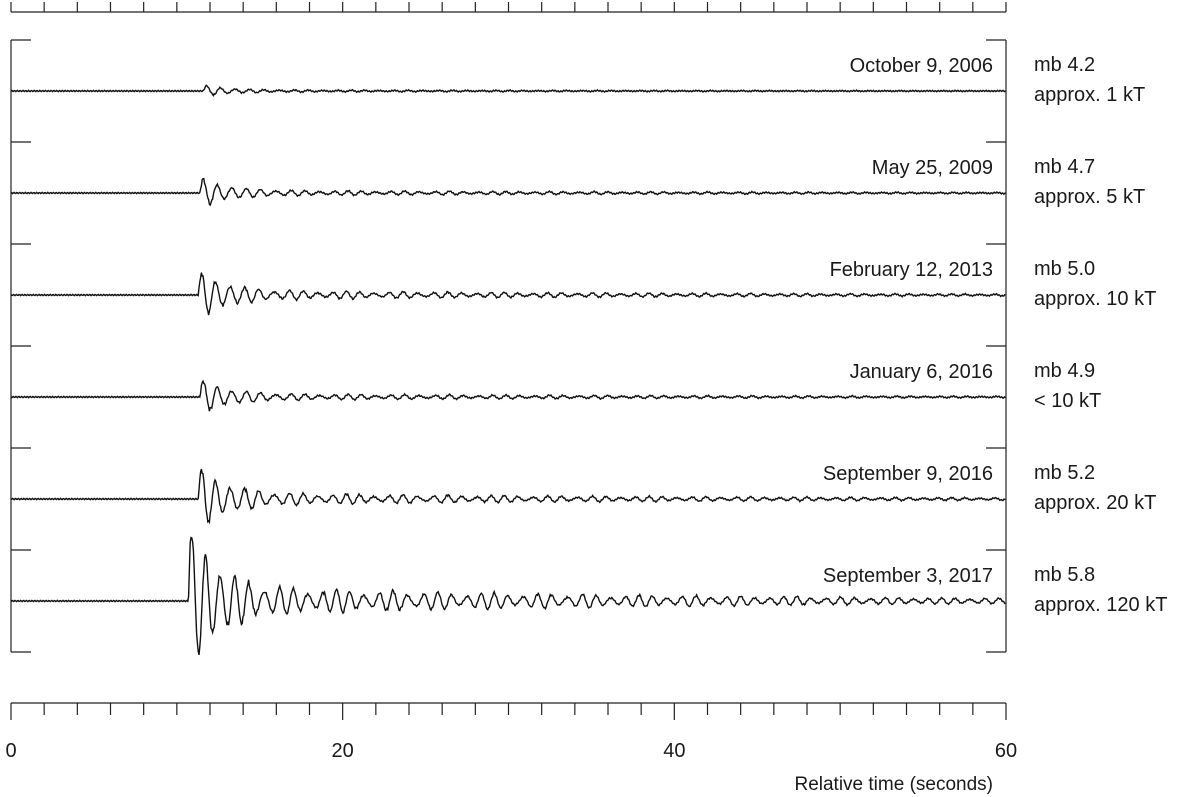 The width and height of the screenshot is (1186, 797). I want to click on x-tick-label: 60, so click(1006, 751).